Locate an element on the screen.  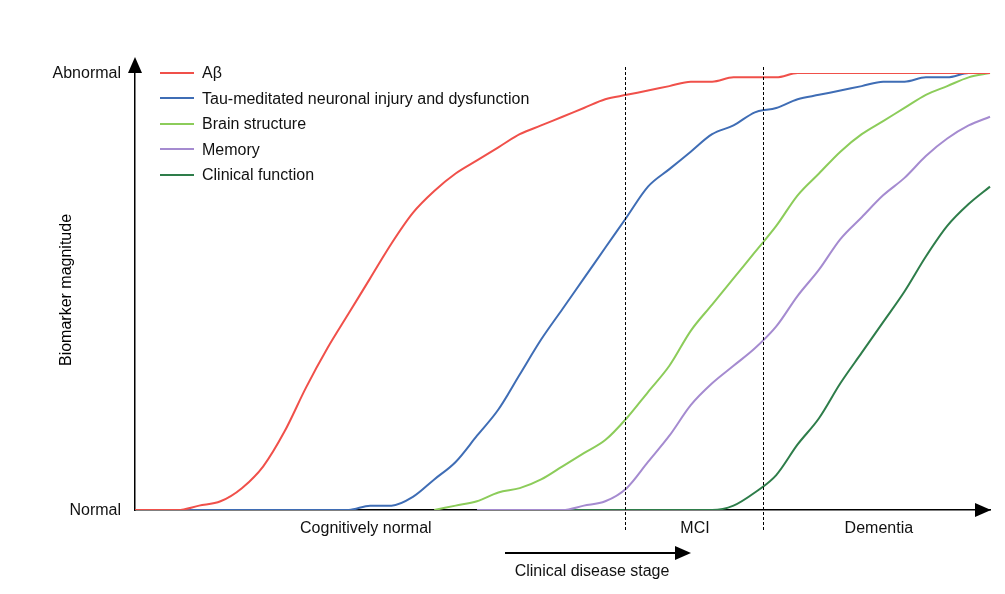
legend-label: Clinical function is located at coordinates (258, 175).